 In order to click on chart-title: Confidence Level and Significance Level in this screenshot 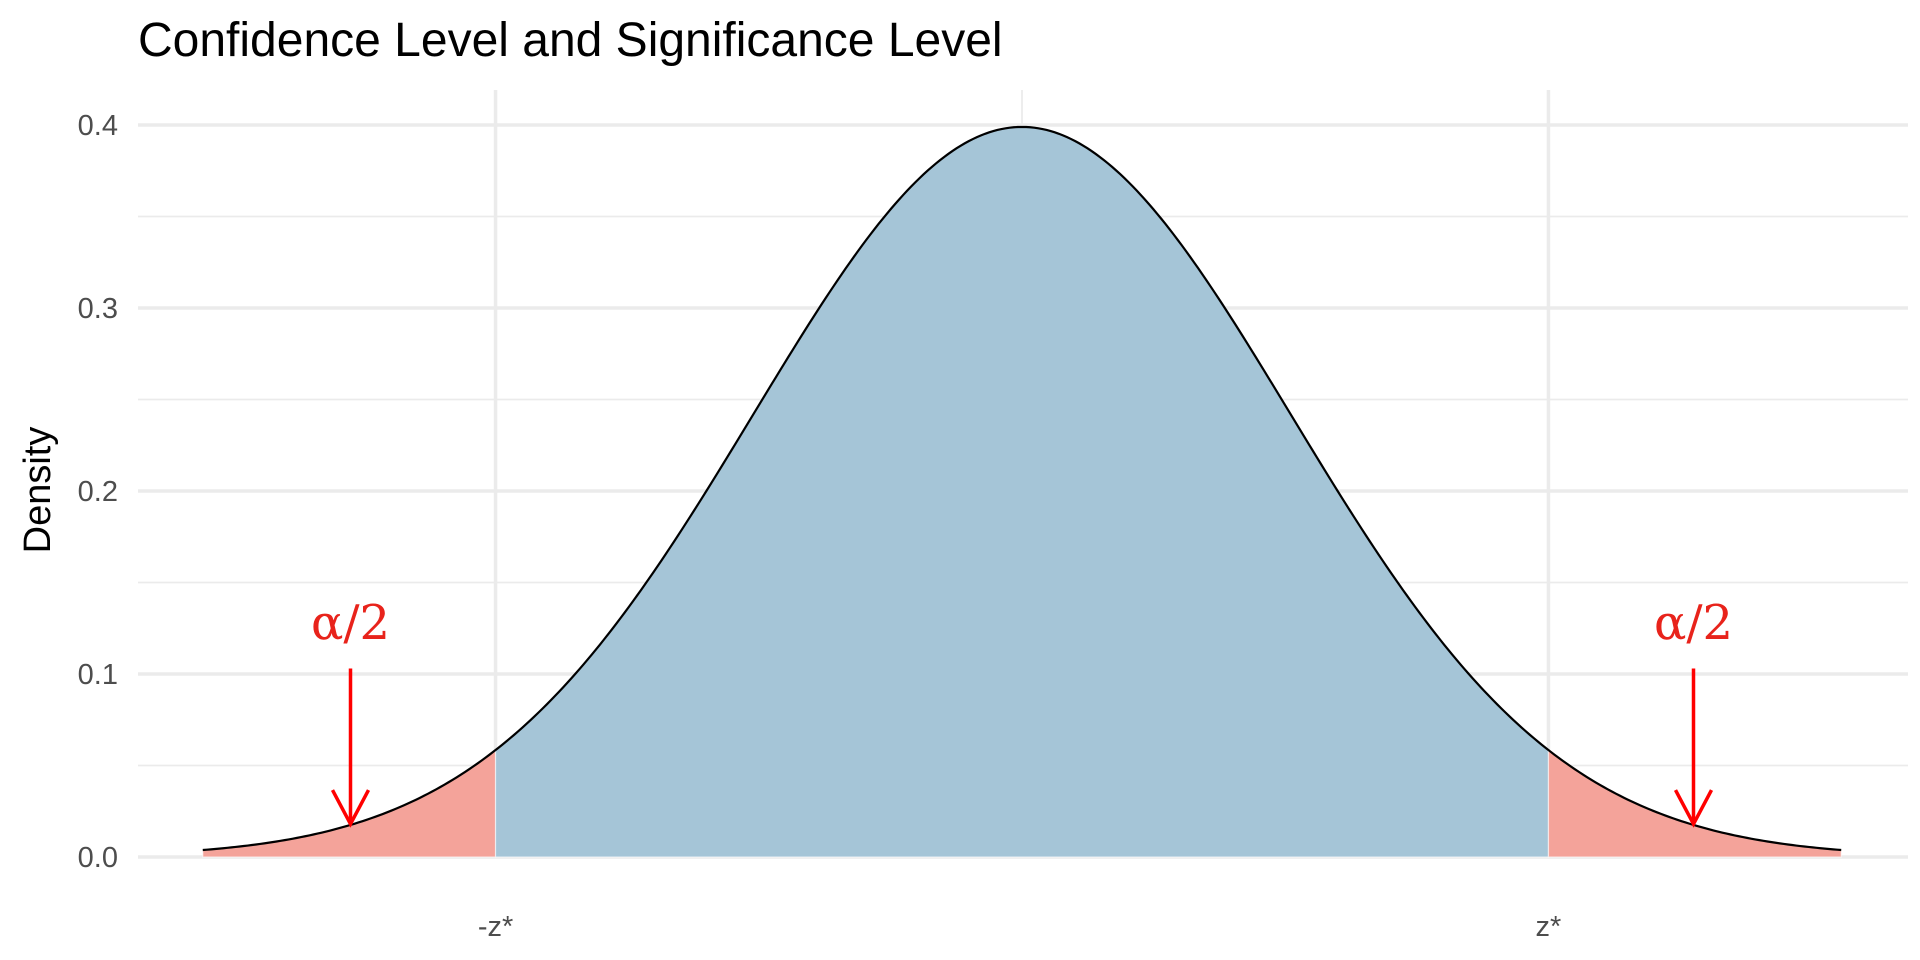, I will do `click(570, 40)`.